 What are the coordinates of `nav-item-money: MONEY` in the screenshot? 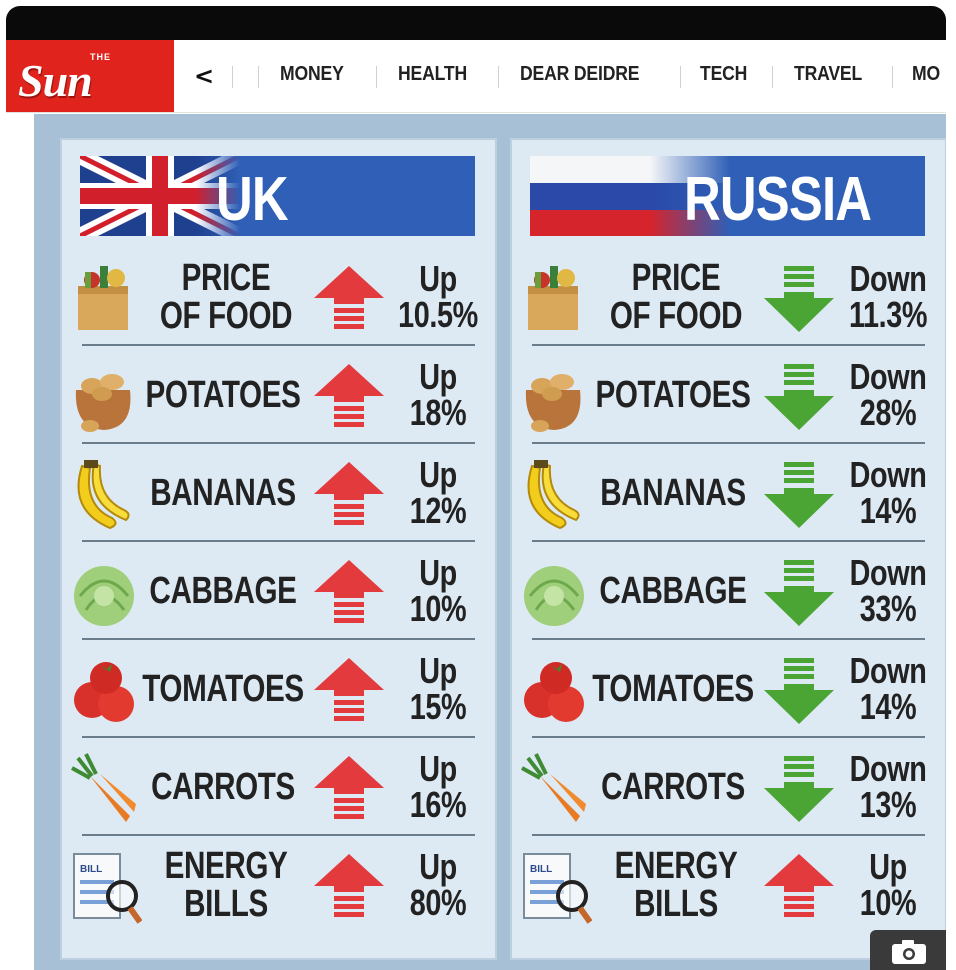 It's located at (312, 74).